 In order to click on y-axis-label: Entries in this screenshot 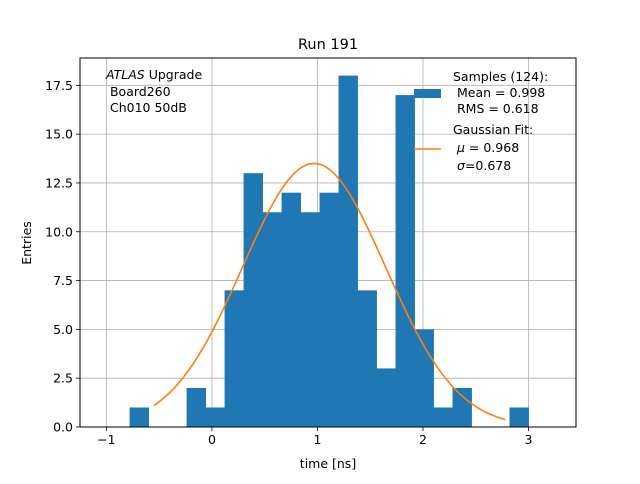, I will do `click(26, 243)`.